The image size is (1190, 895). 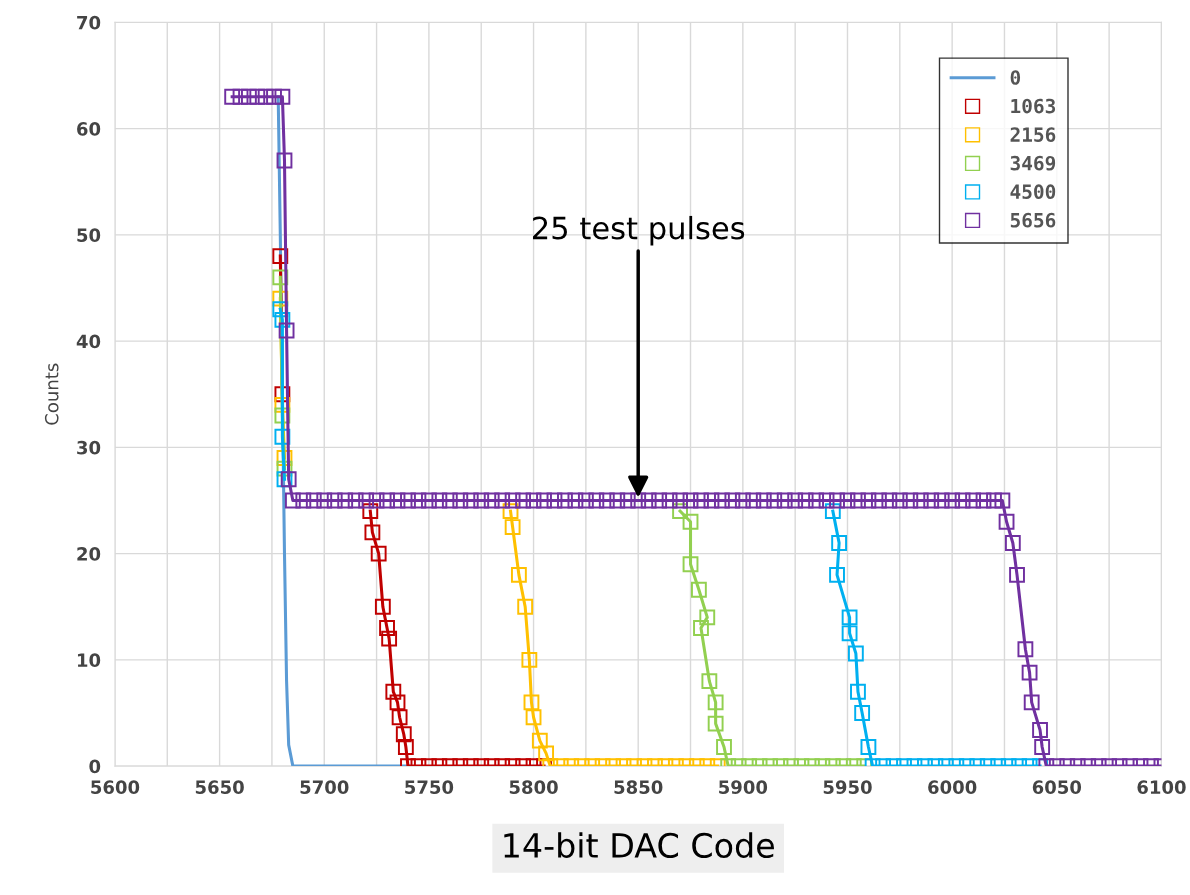 I want to click on x-tick-label: 5800, so click(x=533, y=787).